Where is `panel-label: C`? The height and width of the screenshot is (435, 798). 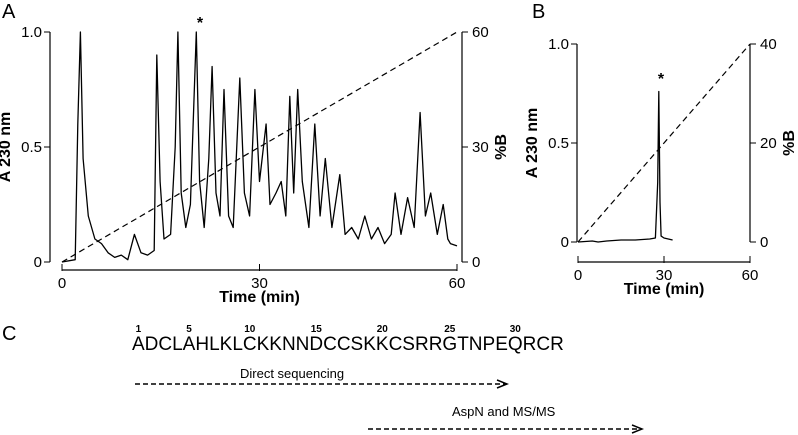
panel-label: C is located at coordinates (9, 334).